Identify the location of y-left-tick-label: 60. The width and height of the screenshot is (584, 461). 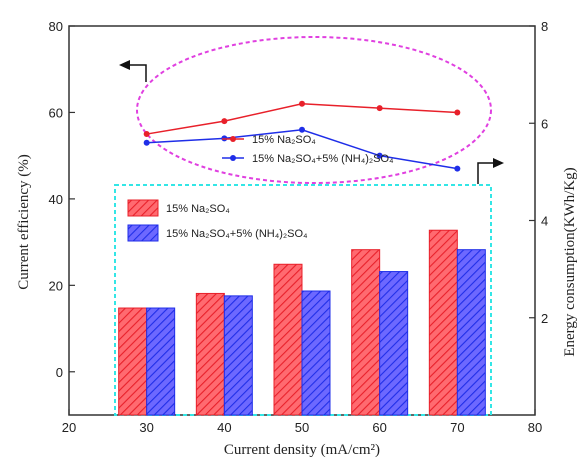
(56, 112).